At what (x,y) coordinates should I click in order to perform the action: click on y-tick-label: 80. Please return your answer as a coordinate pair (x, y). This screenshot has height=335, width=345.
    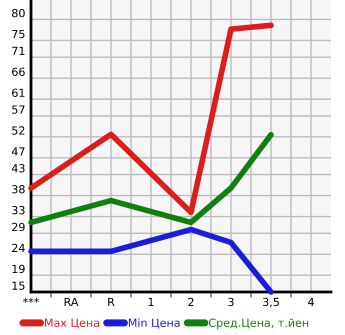
    Looking at the image, I should click on (18, 13).